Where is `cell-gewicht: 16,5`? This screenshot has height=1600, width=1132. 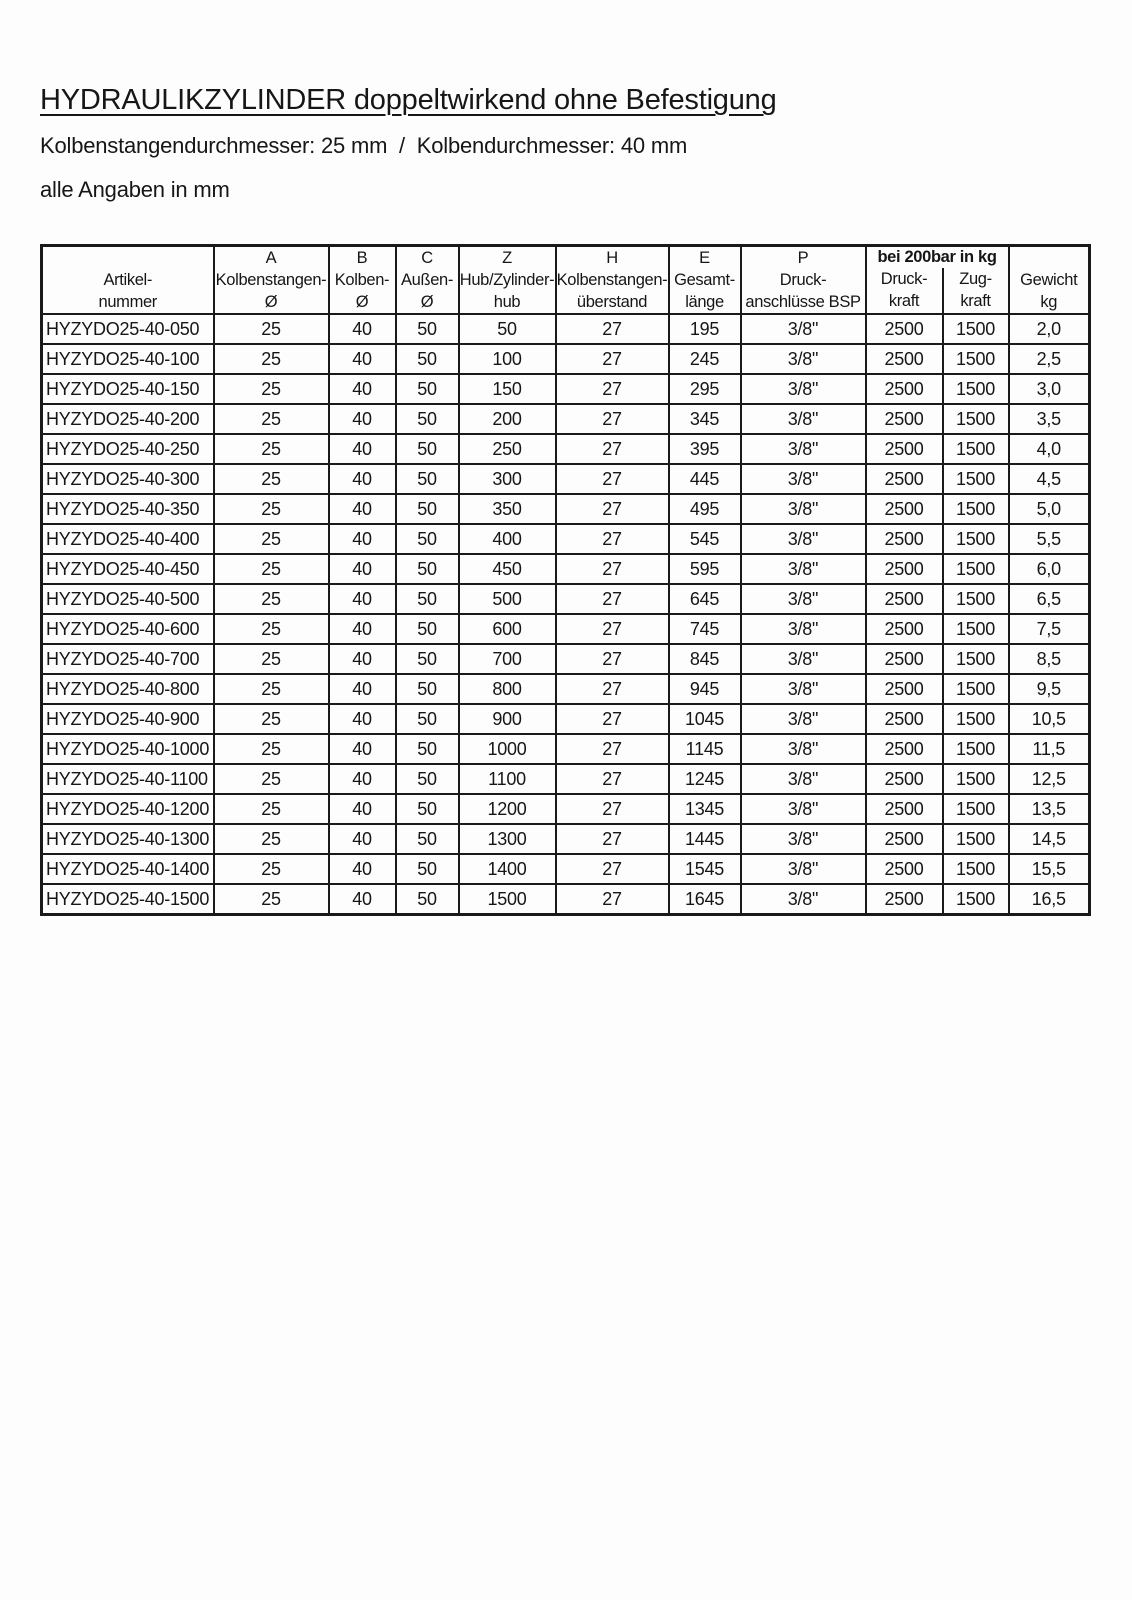
cell-gewicht: 16,5 is located at coordinates (1049, 899).